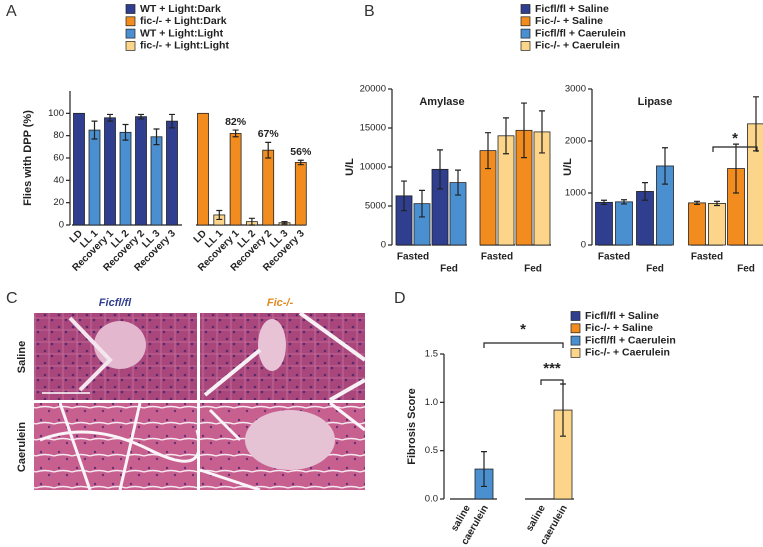 The height and width of the screenshot is (547, 763). Describe the element at coordinates (575, 141) in the screenshot. I see `y-tick-label: 2000` at that location.